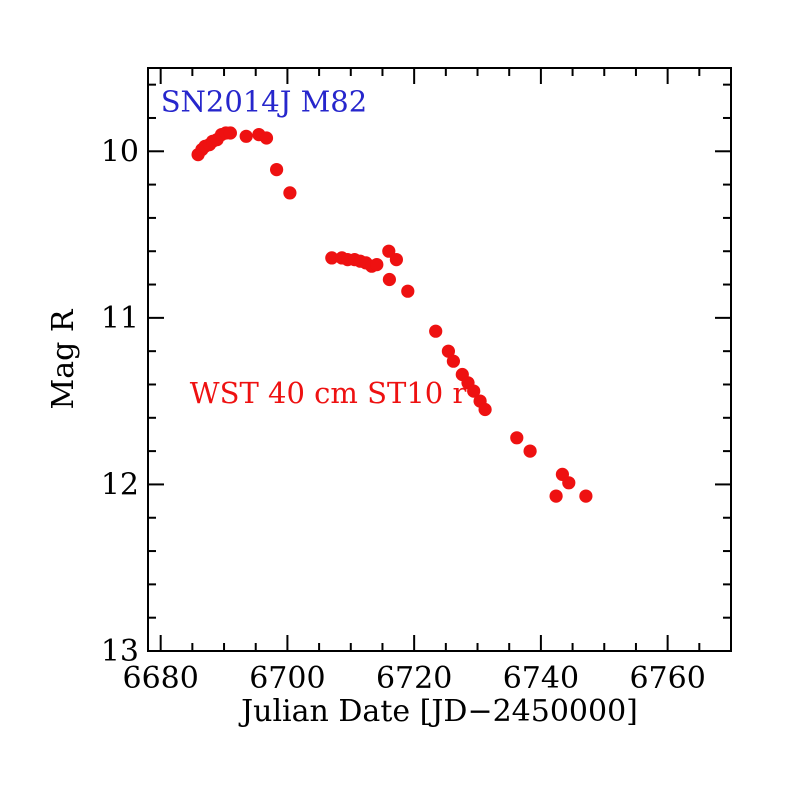 The image size is (797, 797). What do you see at coordinates (63, 358) in the screenshot?
I see `y-axis-title: Mag R` at bounding box center [63, 358].